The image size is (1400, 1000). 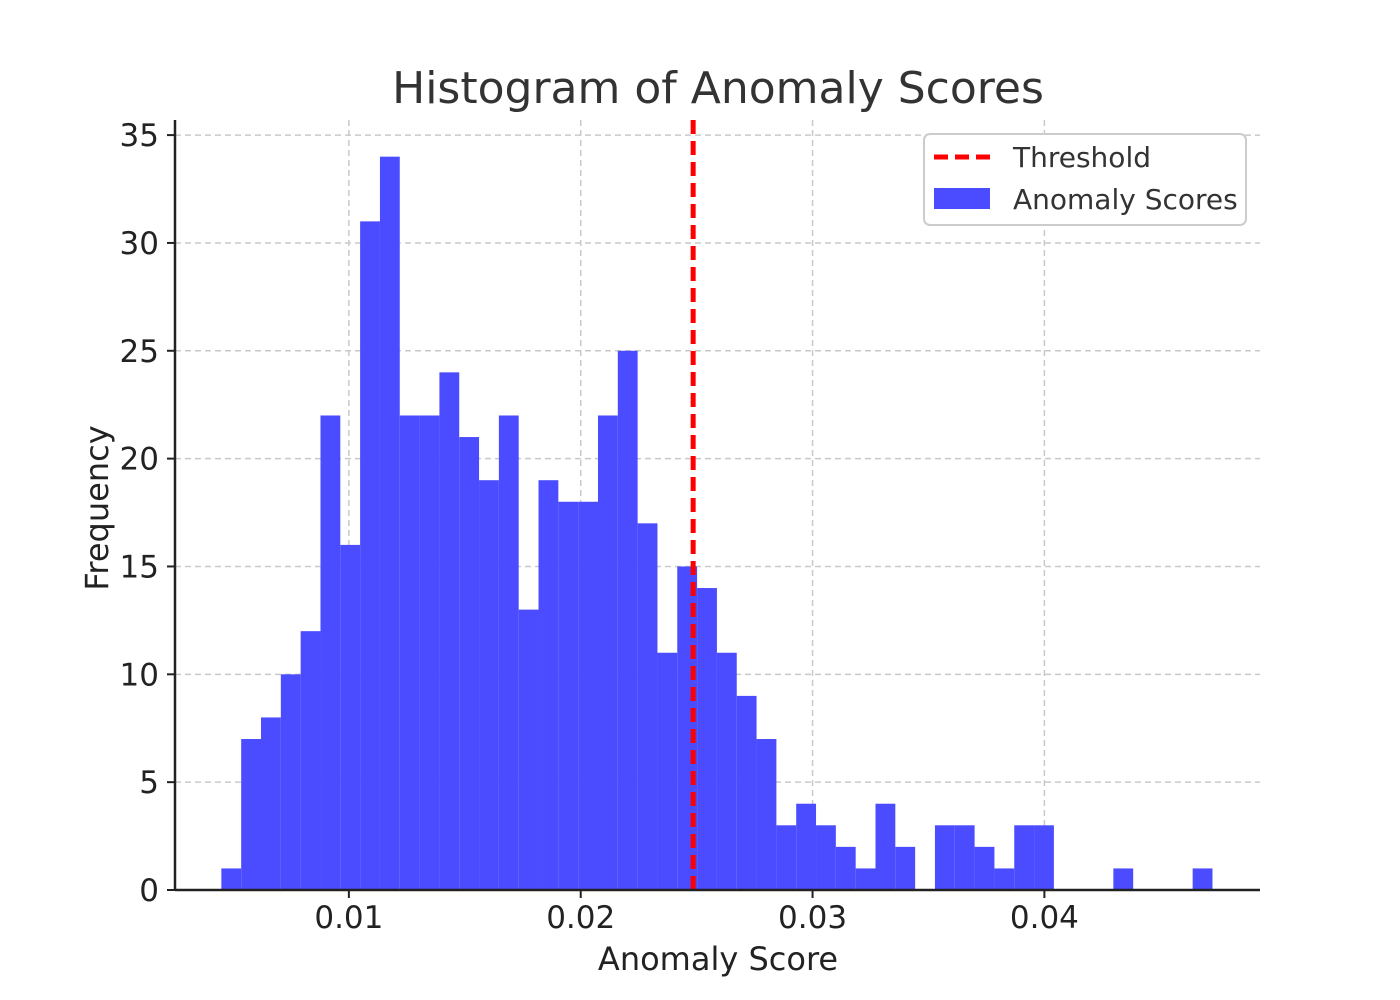 What do you see at coordinates (139, 675) in the screenshot?
I see `y-tick-label: 10` at bounding box center [139, 675].